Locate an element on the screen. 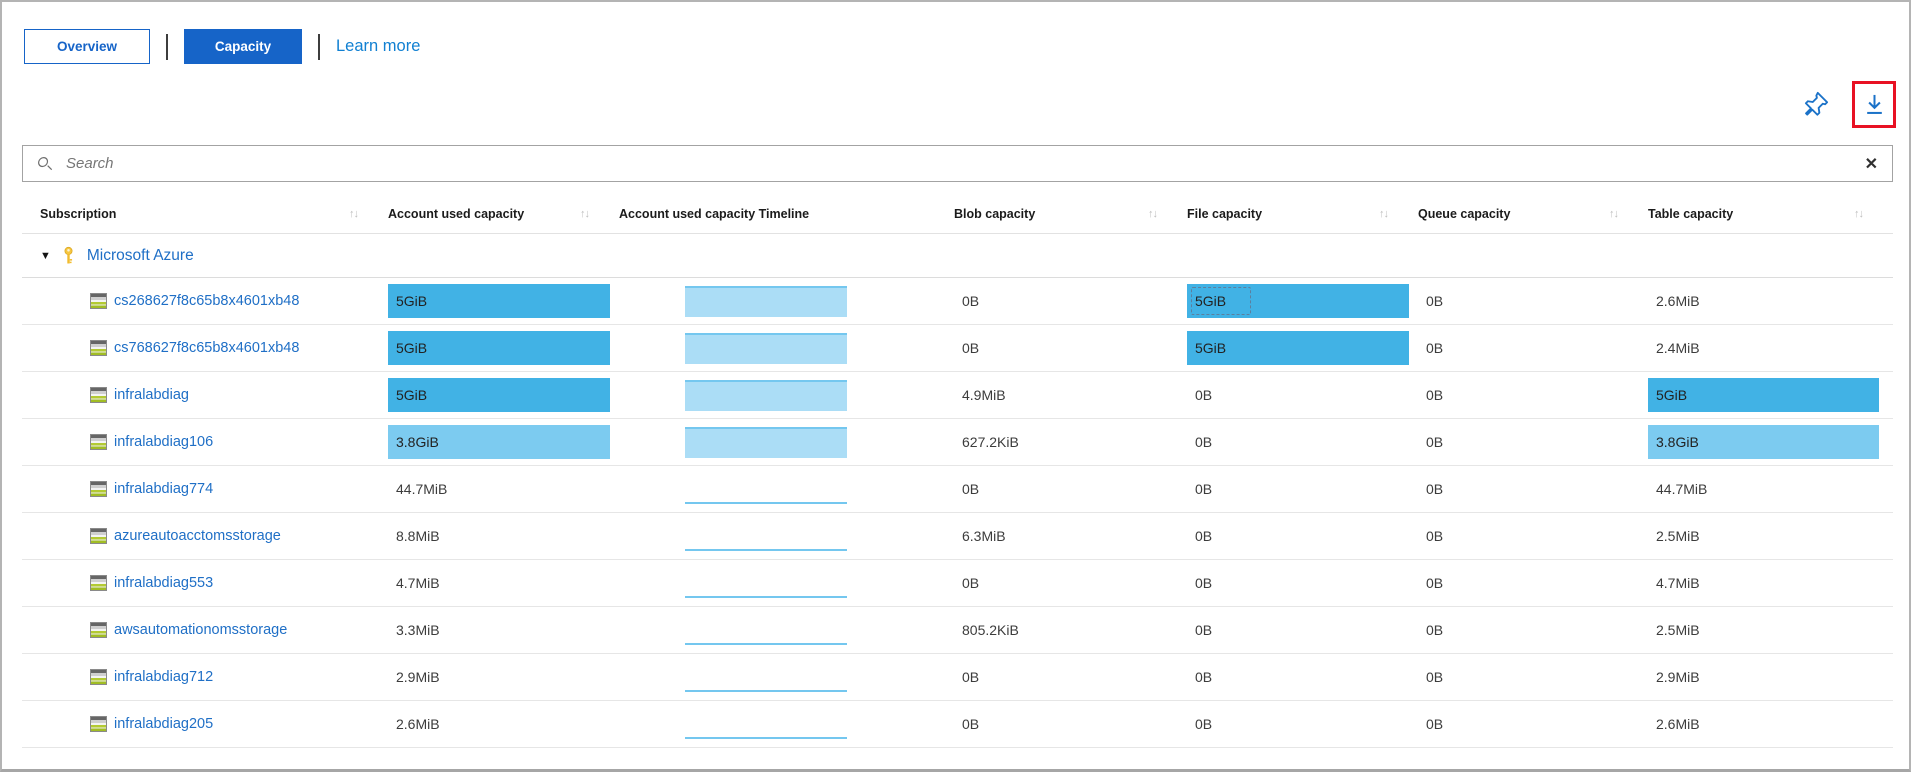 This screenshot has height=772, width=1911. account-used-capacity-bar: 5GiB is located at coordinates (499, 395).